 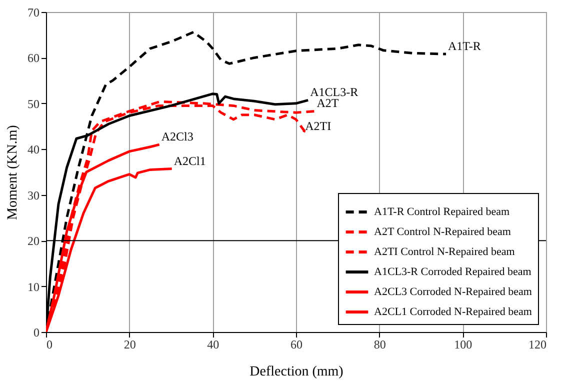 What do you see at coordinates (34, 149) in the screenshot?
I see `y-tick-label: 40` at bounding box center [34, 149].